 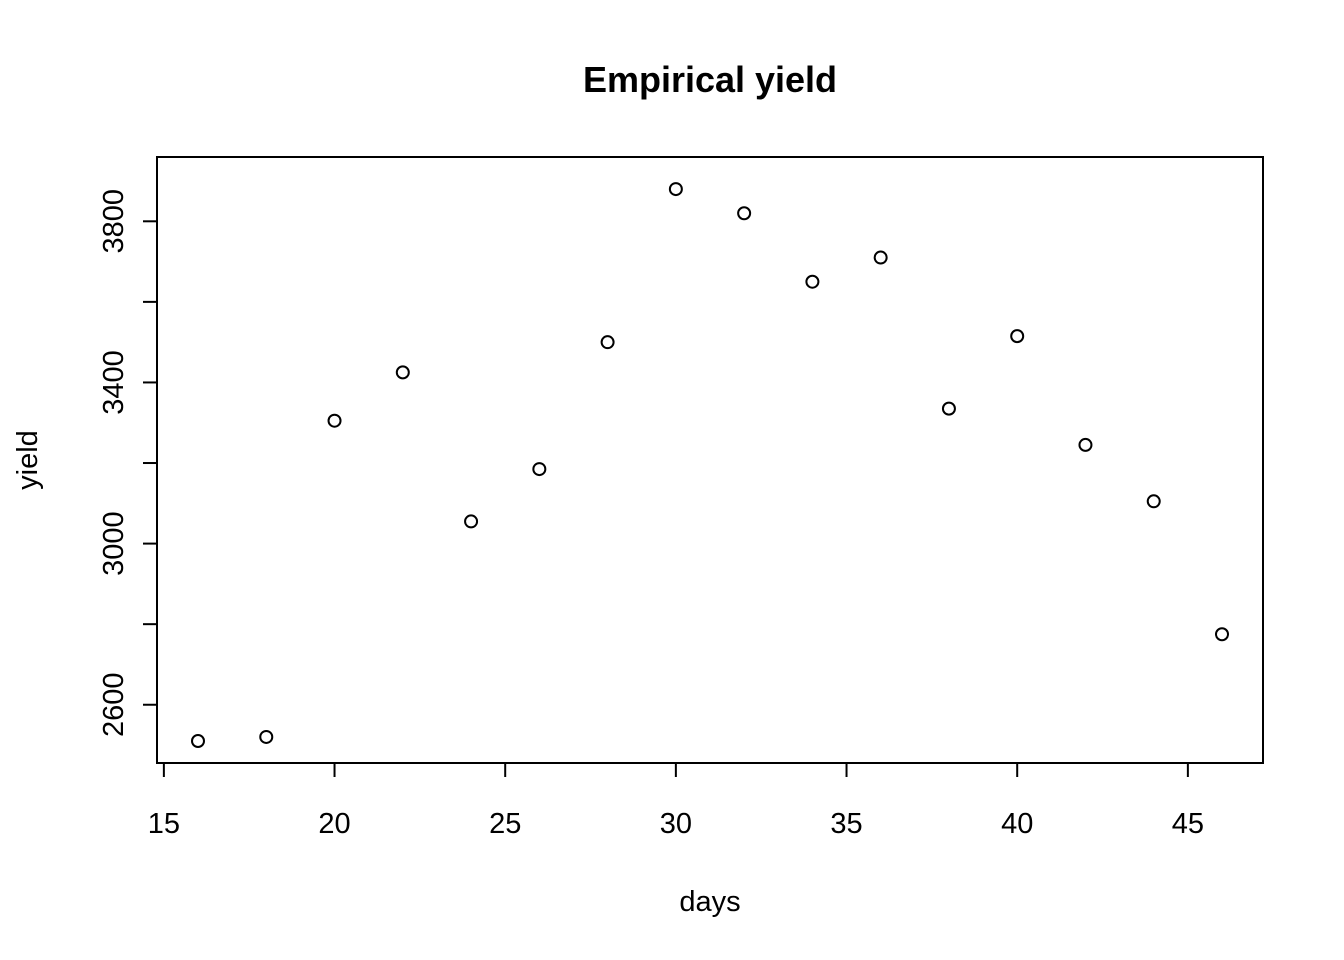 What do you see at coordinates (114, 543) in the screenshot?
I see `y-tick-label: 3000` at bounding box center [114, 543].